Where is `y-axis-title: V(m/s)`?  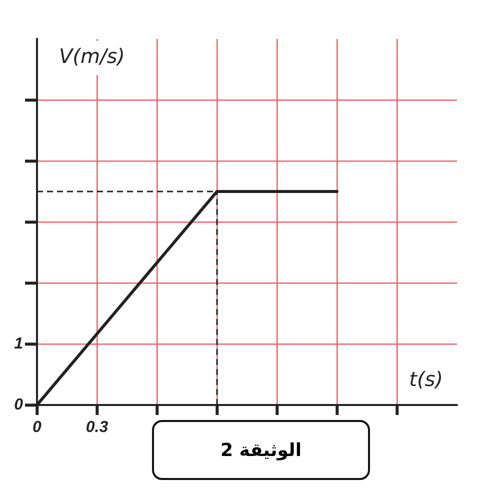
y-axis-title: V(m/s) is located at coordinates (92, 56).